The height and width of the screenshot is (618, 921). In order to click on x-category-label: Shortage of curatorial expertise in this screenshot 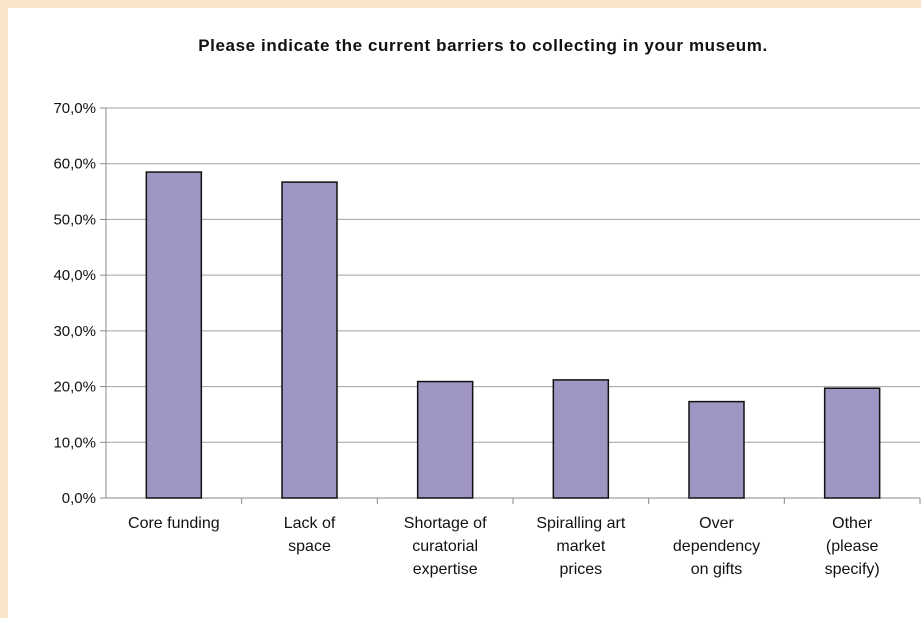, I will do `click(445, 546)`.